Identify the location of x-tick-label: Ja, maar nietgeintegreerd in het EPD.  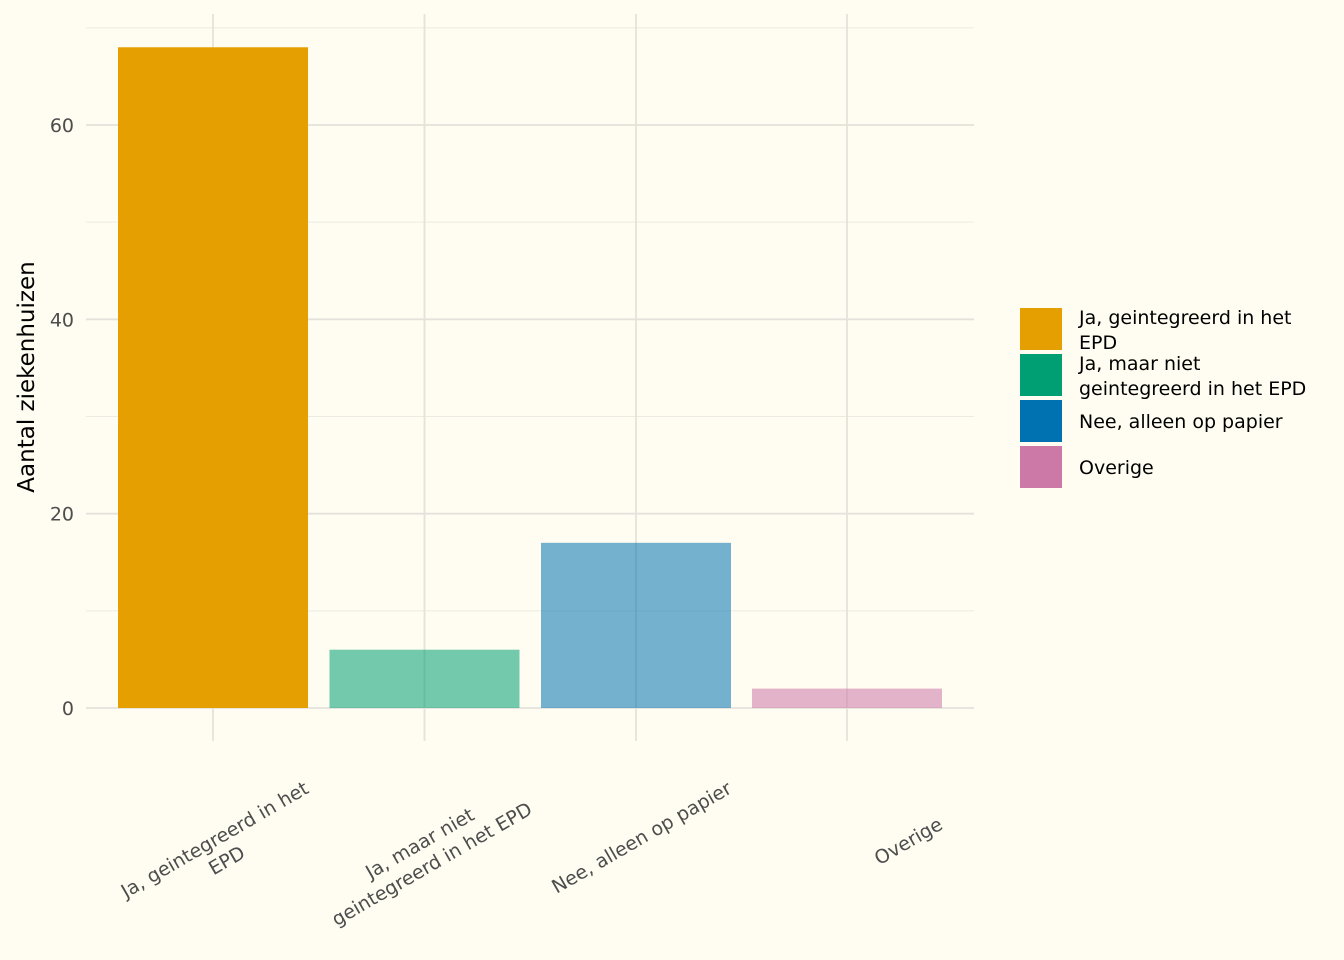
(426, 854).